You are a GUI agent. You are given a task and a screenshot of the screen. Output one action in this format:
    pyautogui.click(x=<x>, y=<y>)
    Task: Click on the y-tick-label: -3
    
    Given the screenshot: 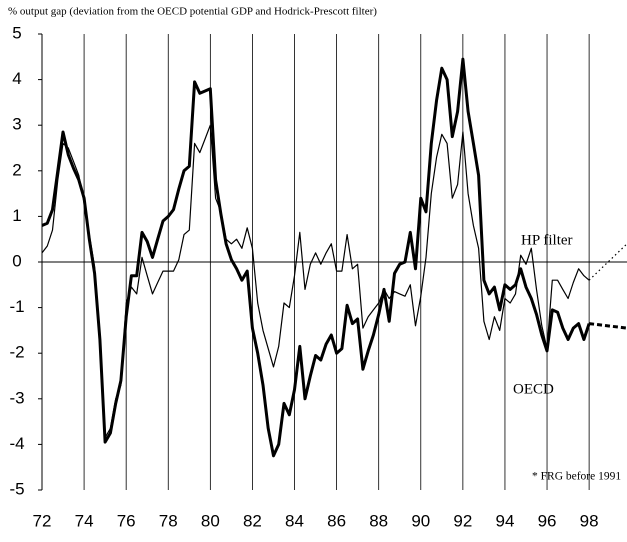 What is the action you would take?
    pyautogui.click(x=16, y=397)
    